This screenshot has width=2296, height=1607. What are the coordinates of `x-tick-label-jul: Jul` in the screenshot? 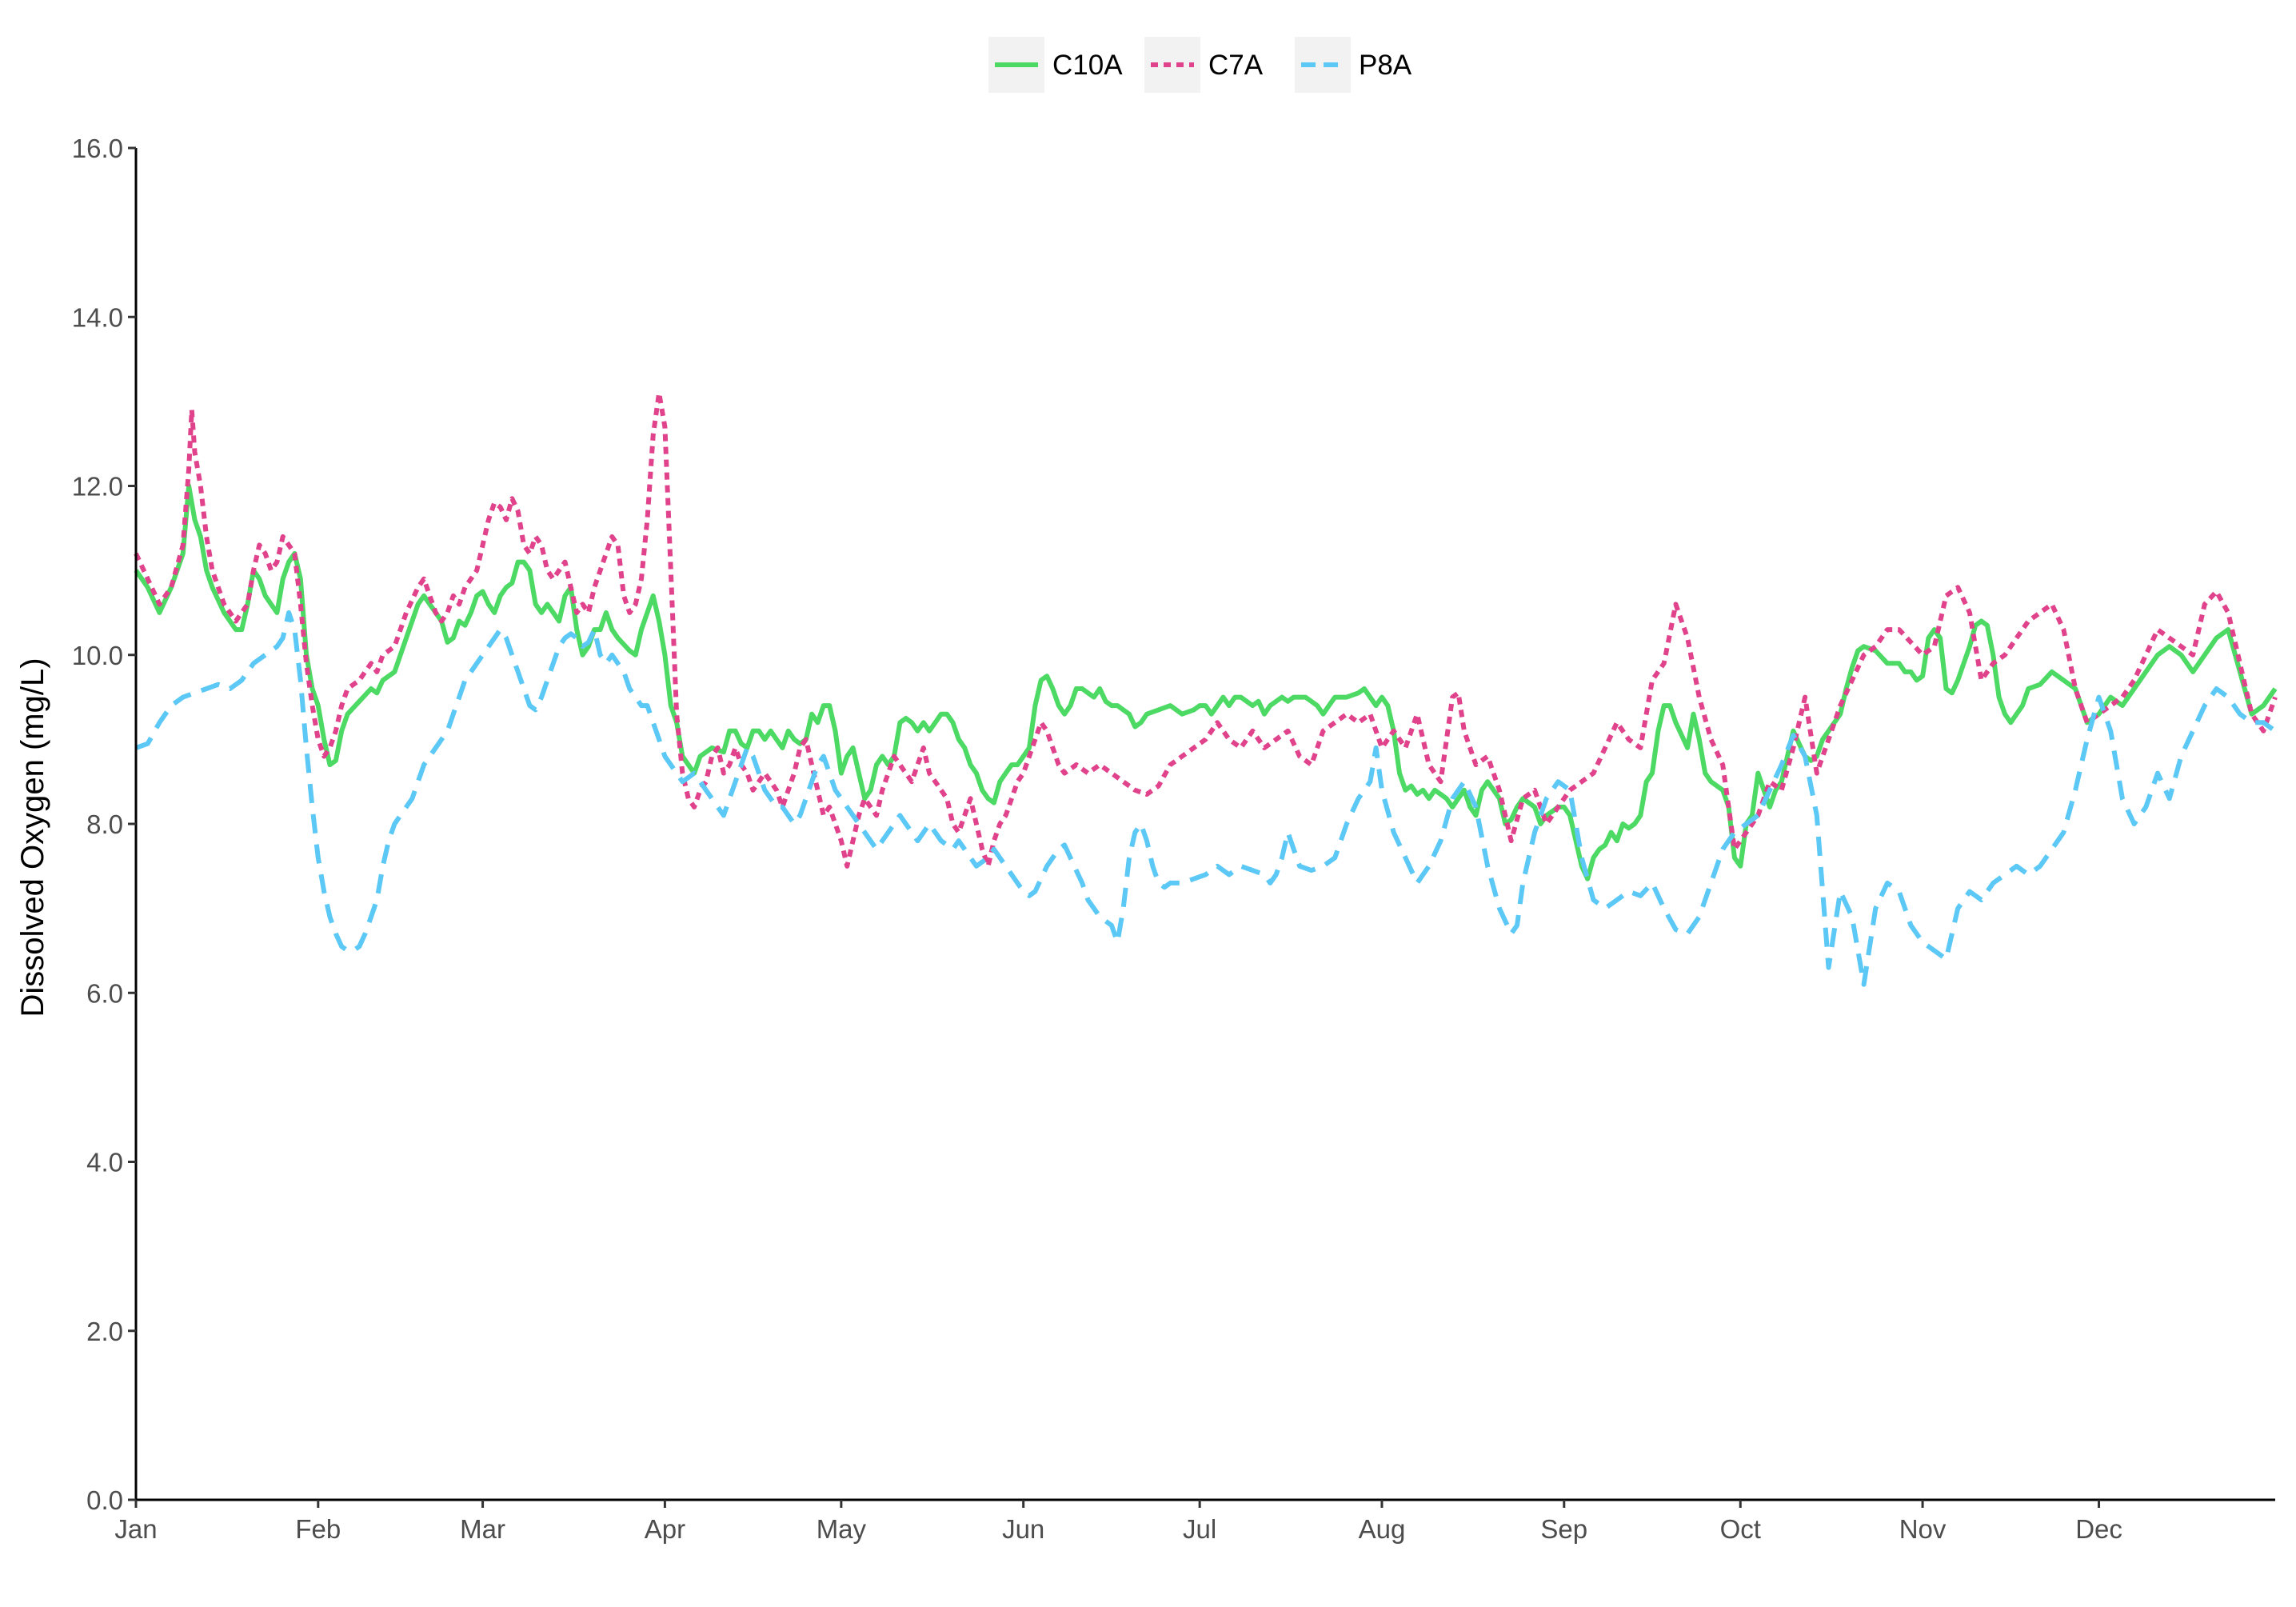 It's located at (1200, 1529).